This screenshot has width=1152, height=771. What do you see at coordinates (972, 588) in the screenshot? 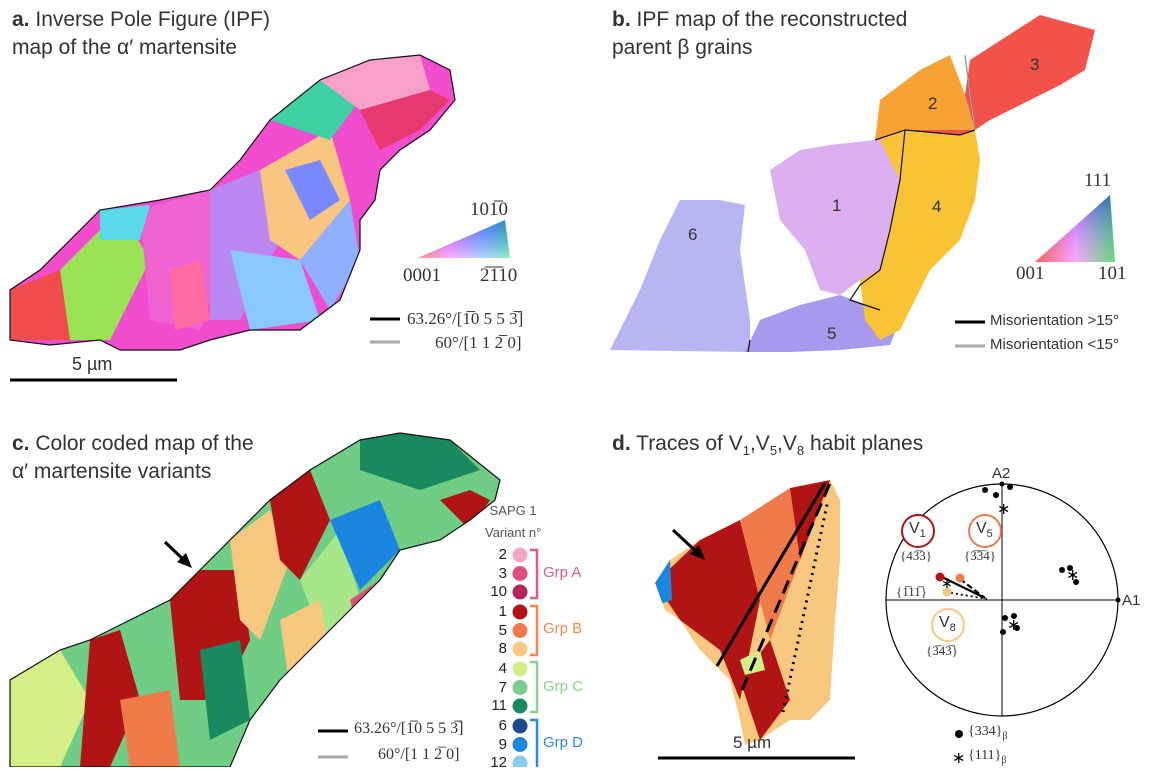
I see `trace-v5-dashed-proj` at bounding box center [972, 588].